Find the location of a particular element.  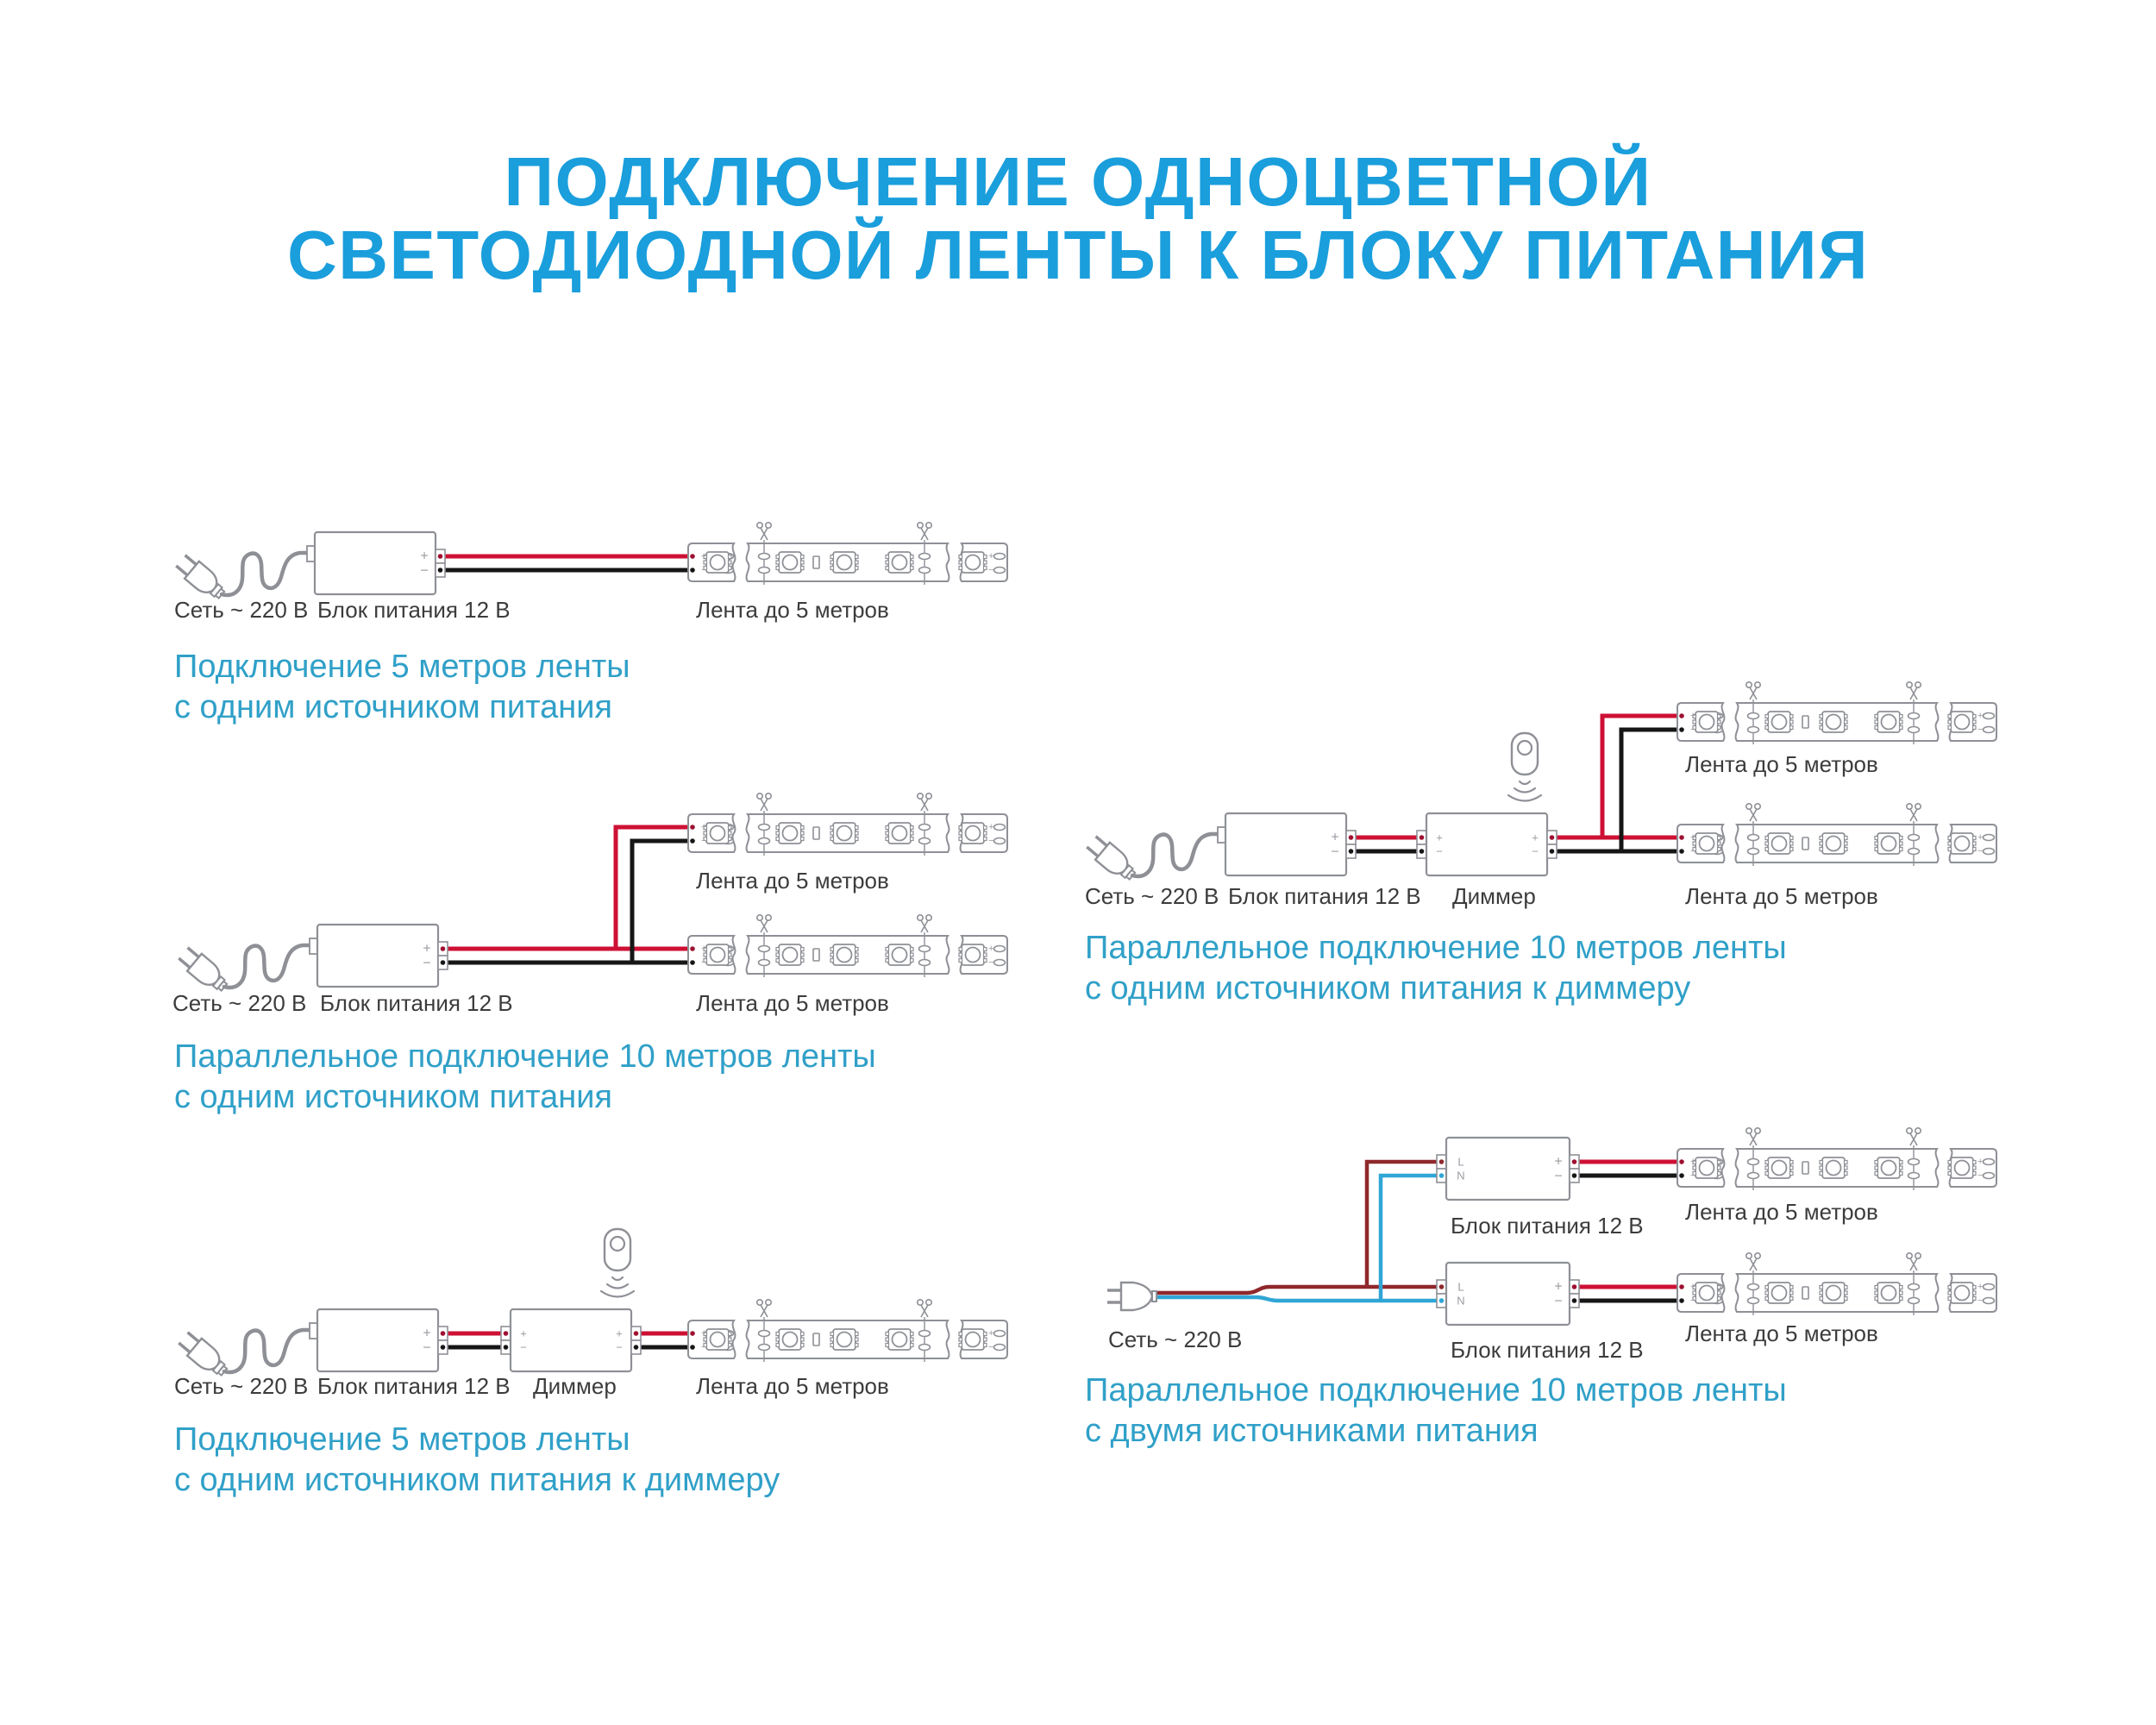

caption-line: с двумя источниками питания is located at coordinates (1312, 1431).